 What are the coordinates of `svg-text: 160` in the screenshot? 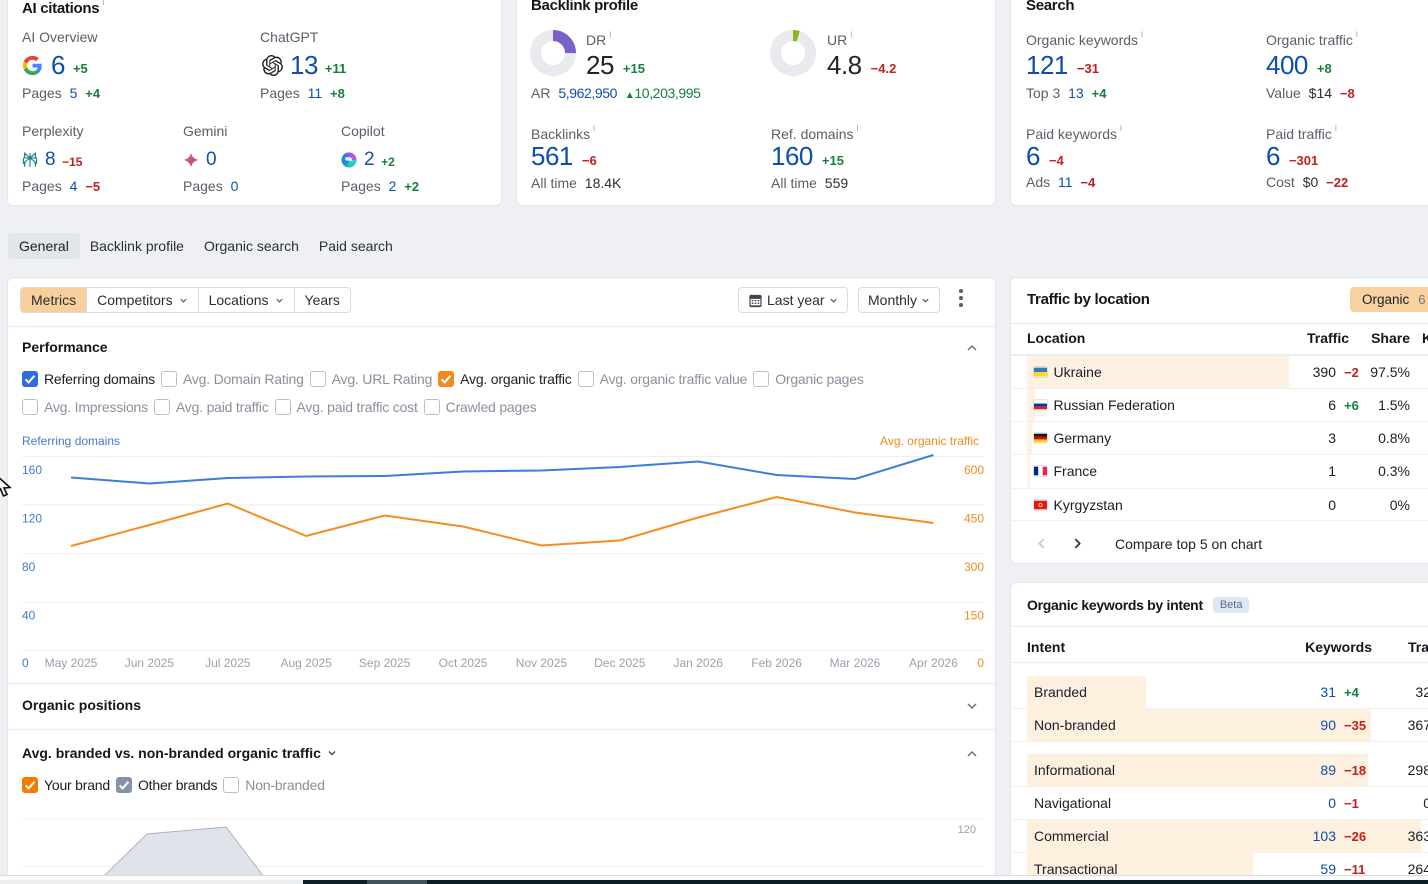 It's located at (32, 470).